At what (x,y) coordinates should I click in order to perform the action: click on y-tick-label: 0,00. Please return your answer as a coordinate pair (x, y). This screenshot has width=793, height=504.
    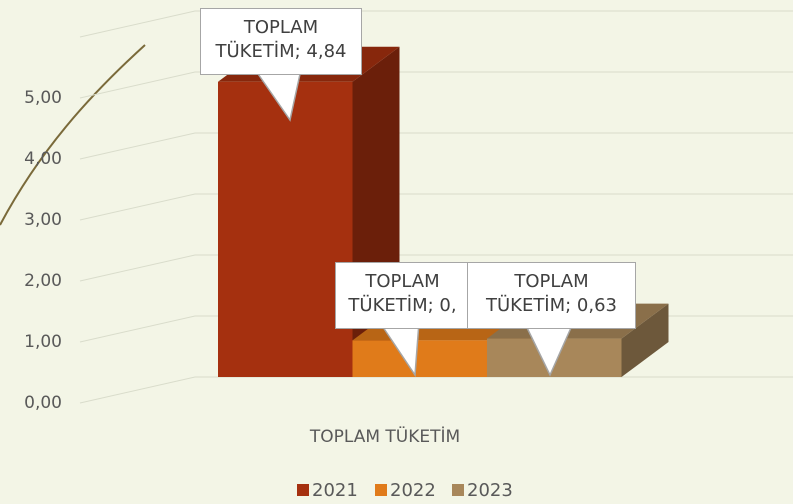
    Looking at the image, I should click on (43, 403).